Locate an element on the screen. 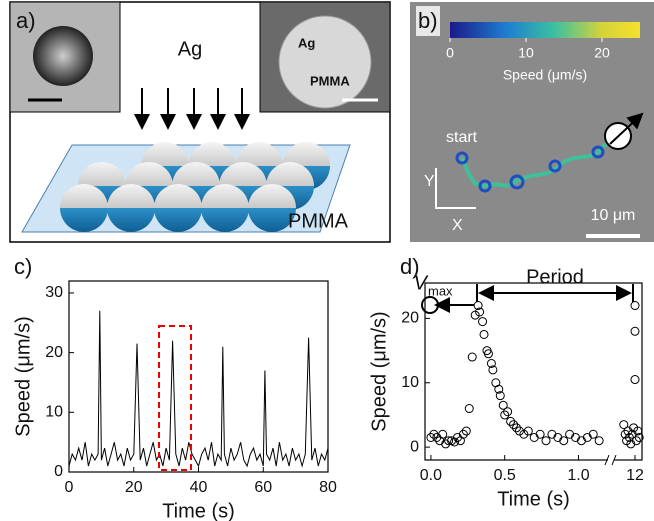 The image size is (654, 521). deposition-arrows is located at coordinates (192, 109).